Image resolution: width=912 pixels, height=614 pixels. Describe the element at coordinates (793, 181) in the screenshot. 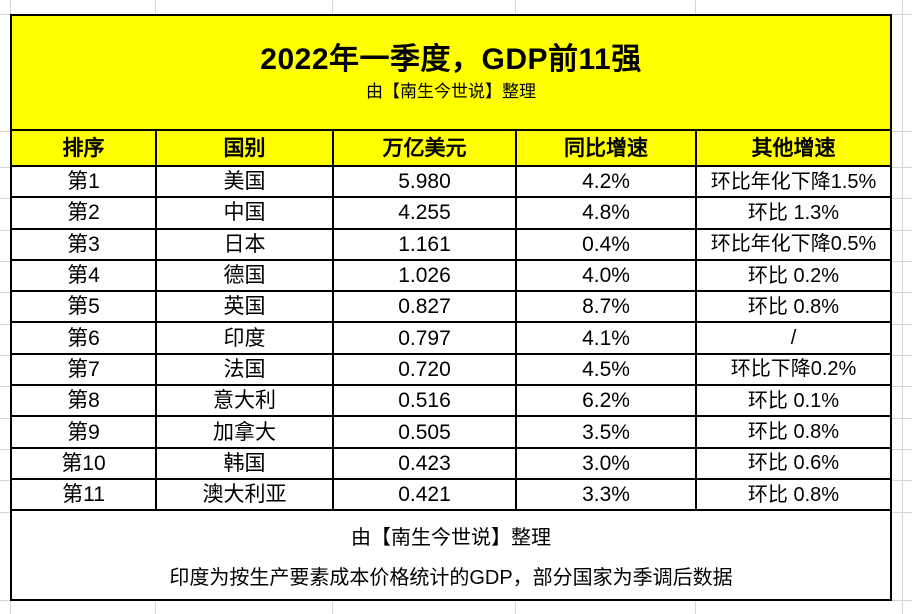

I see `table-cell: 环比年化下降1.5%` at that location.